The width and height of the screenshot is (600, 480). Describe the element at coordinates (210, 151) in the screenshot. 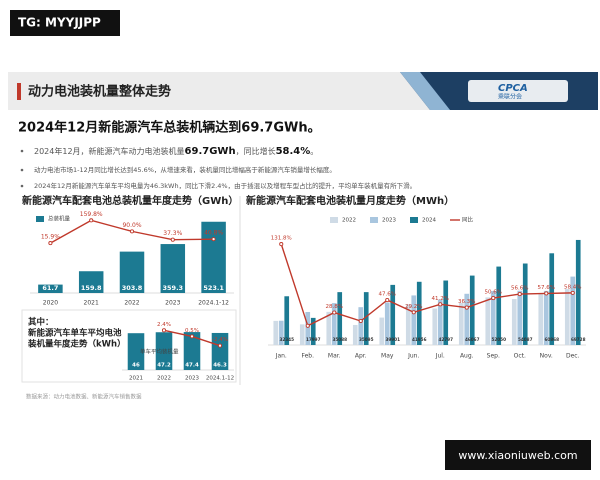

I see `bullet-emphasis: 69.7GWh` at that location.